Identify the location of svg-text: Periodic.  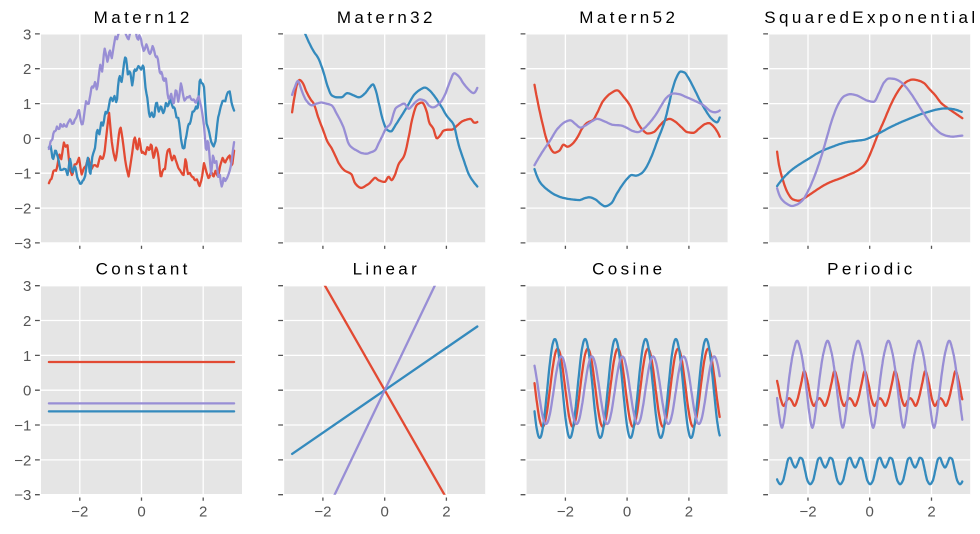
(871, 269).